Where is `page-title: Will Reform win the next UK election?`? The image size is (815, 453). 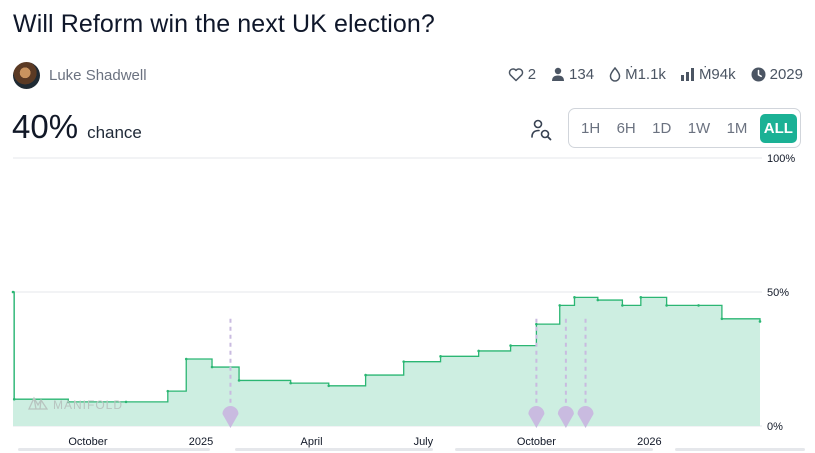
page-title: Will Reform win the next UK election? is located at coordinates (224, 24).